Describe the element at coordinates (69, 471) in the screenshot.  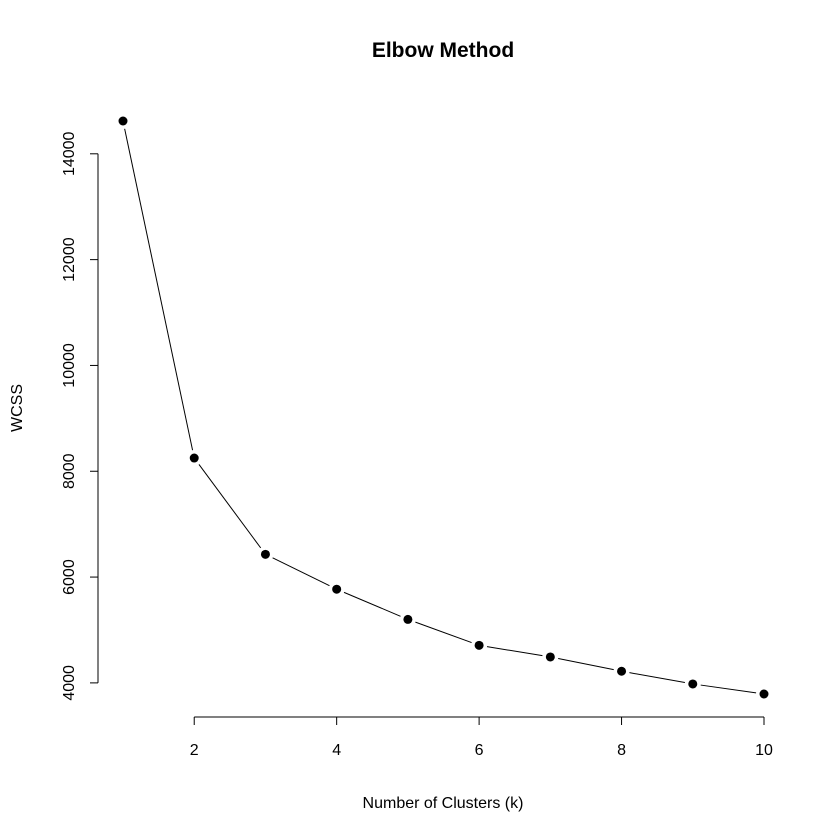
I see `y-tick-label: 8000` at that location.